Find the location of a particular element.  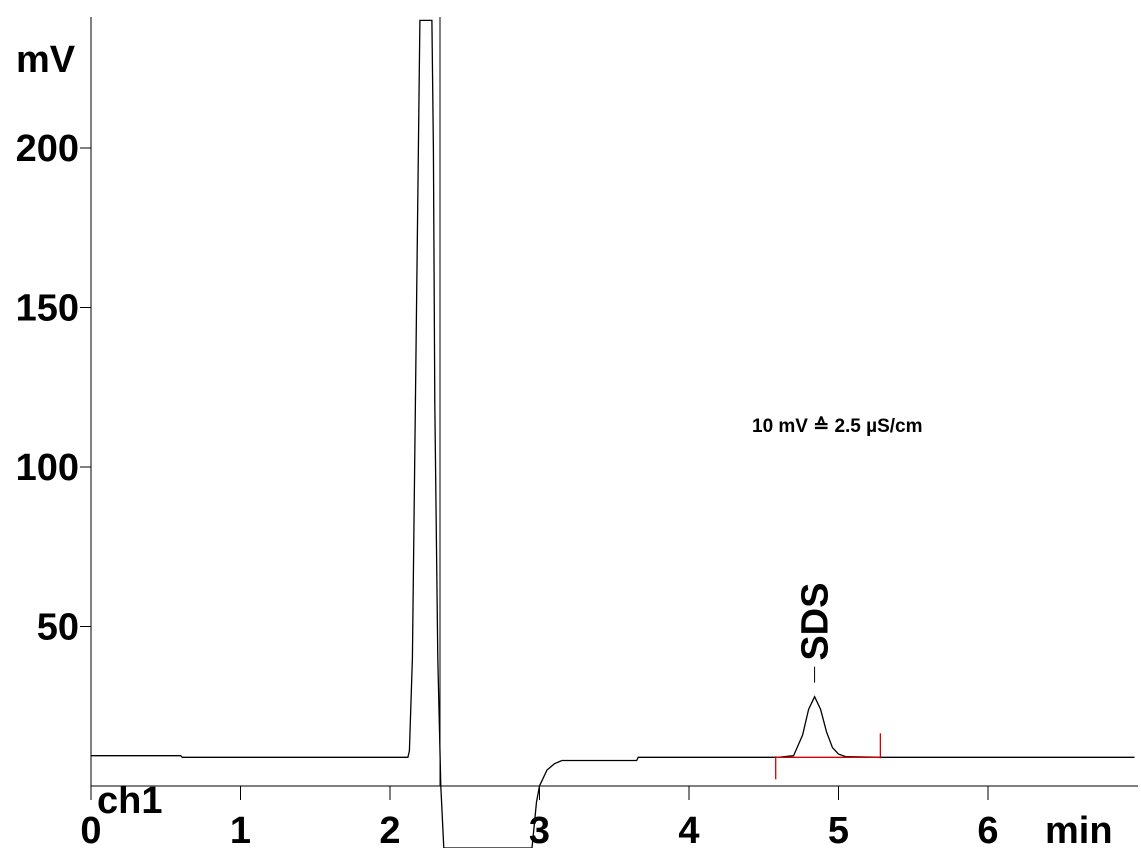

y-tick-label: 50 is located at coordinates (58, 628).